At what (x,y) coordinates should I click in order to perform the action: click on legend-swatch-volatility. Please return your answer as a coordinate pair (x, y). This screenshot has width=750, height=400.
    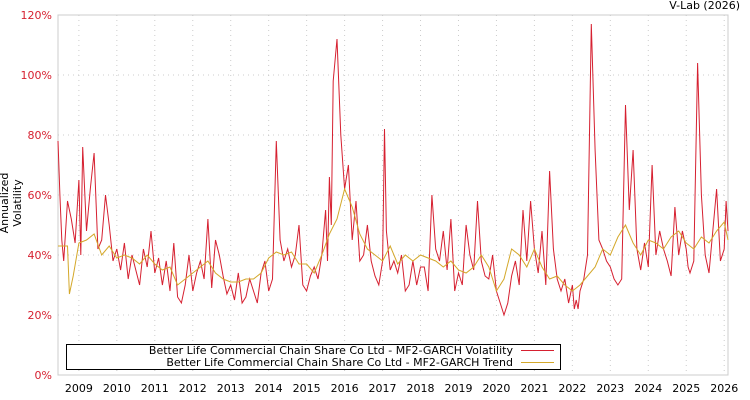
    Looking at the image, I should click on (537, 351).